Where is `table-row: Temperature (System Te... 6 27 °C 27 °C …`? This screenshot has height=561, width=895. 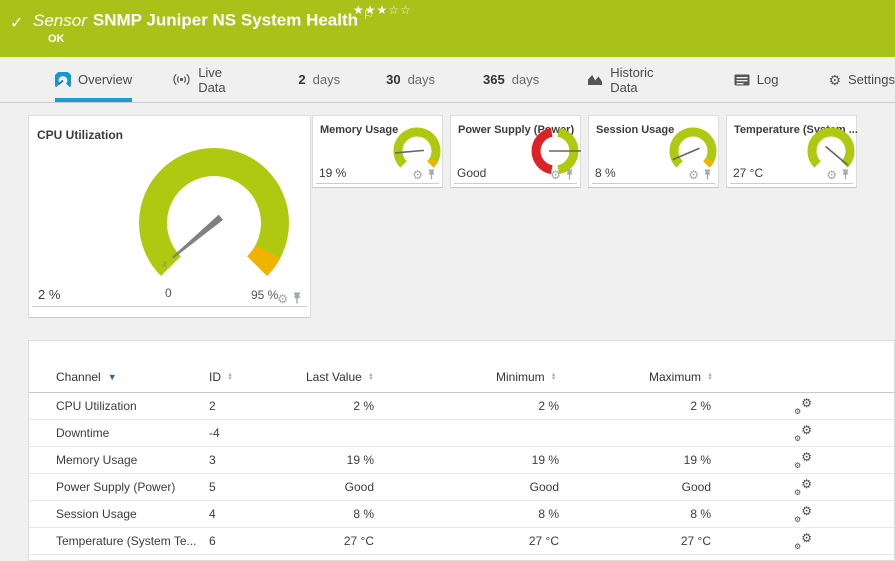
table-row: Temperature (System Te... 6 27 °C 27 °C … is located at coordinates (461, 541).